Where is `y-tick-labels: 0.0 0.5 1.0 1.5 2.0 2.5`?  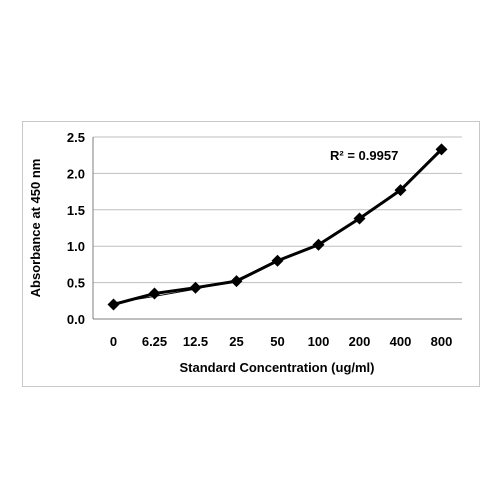
y-tick-labels: 0.0 0.5 1.0 1.5 2.0 2.5 is located at coordinates (76, 228).